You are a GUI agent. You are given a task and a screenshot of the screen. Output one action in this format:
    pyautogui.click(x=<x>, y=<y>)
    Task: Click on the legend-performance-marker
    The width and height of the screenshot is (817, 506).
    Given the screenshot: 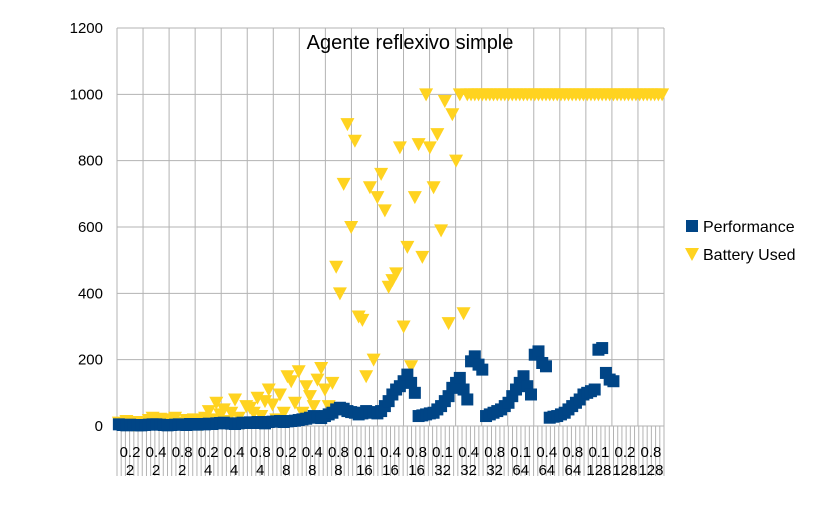 What is the action you would take?
    pyautogui.click(x=692, y=226)
    